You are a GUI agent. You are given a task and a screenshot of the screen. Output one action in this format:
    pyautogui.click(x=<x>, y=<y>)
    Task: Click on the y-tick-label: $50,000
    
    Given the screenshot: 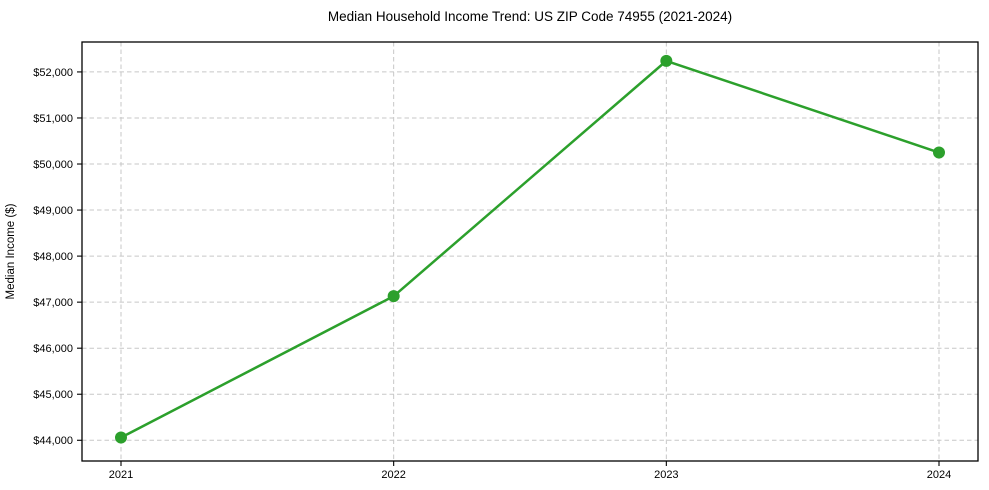 What is the action you would take?
    pyautogui.click(x=53, y=165)
    